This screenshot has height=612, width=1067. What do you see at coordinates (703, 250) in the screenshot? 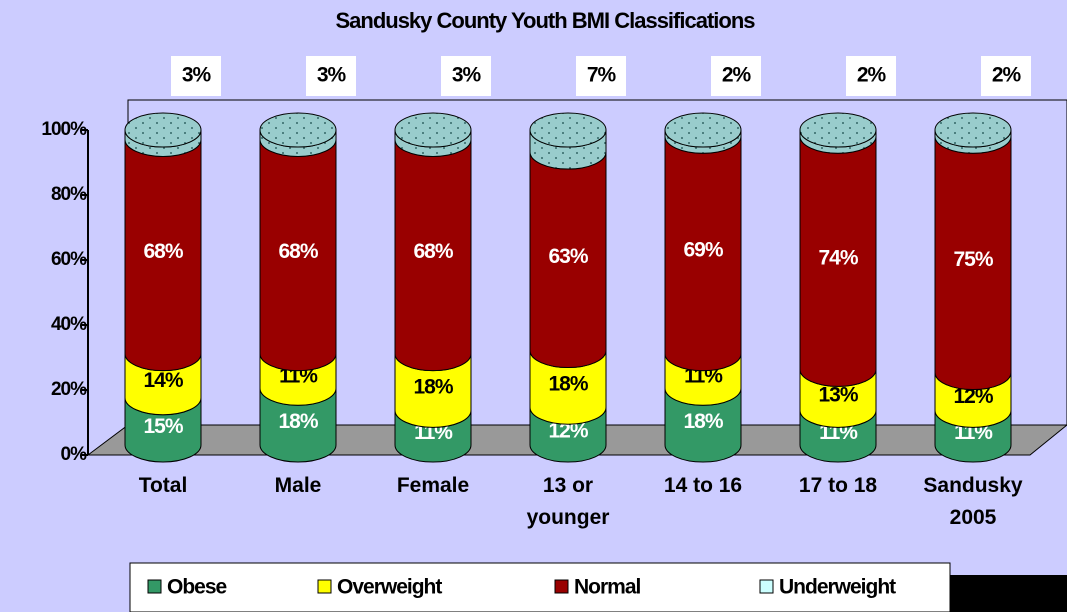
I see `value-label: 69%` at bounding box center [703, 250].